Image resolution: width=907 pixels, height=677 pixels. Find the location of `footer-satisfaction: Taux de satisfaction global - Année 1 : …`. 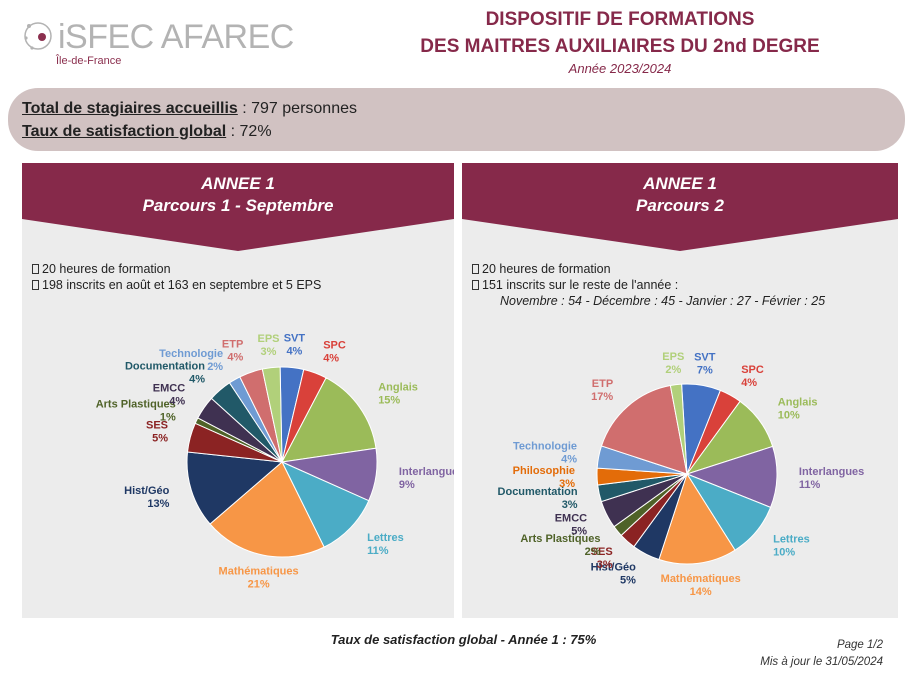

footer-satisfaction: Taux de satisfaction global - Année 1 : … is located at coordinates (453, 639).